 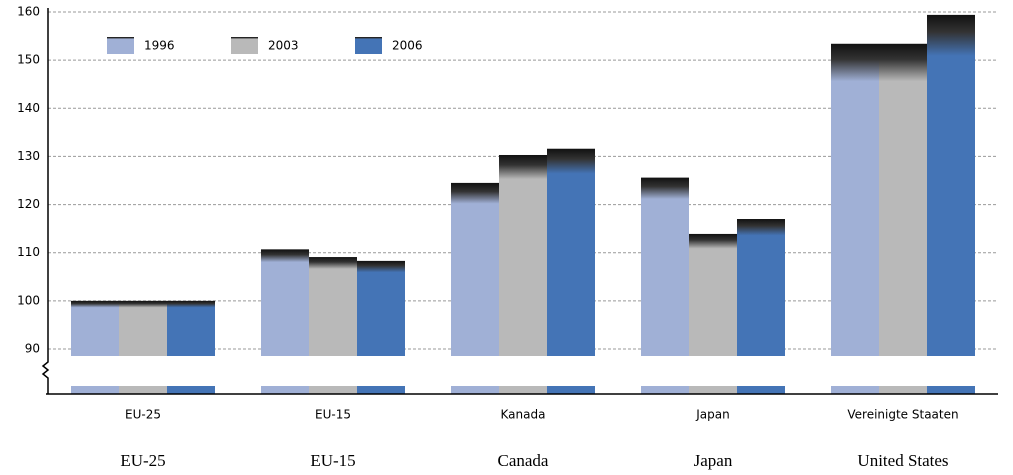 What do you see at coordinates (28, 204) in the screenshot?
I see `y-tick-label: 120` at bounding box center [28, 204].